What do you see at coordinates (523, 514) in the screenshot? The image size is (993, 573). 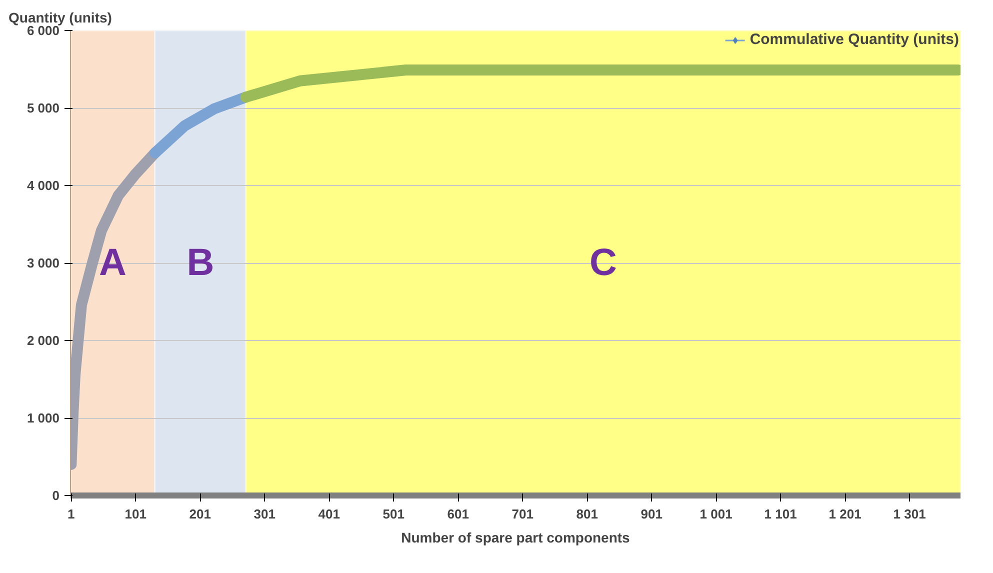 I see `x-tick-label: 701` at bounding box center [523, 514].